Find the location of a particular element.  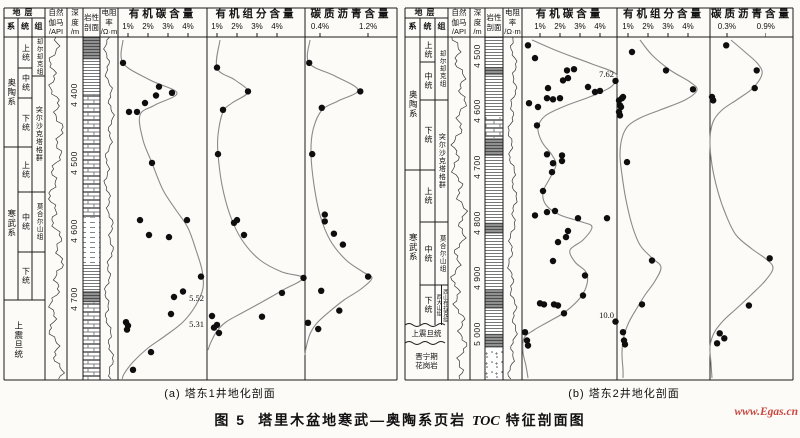

track-a-2-carbon-bitumen is located at coordinates (338, 197).